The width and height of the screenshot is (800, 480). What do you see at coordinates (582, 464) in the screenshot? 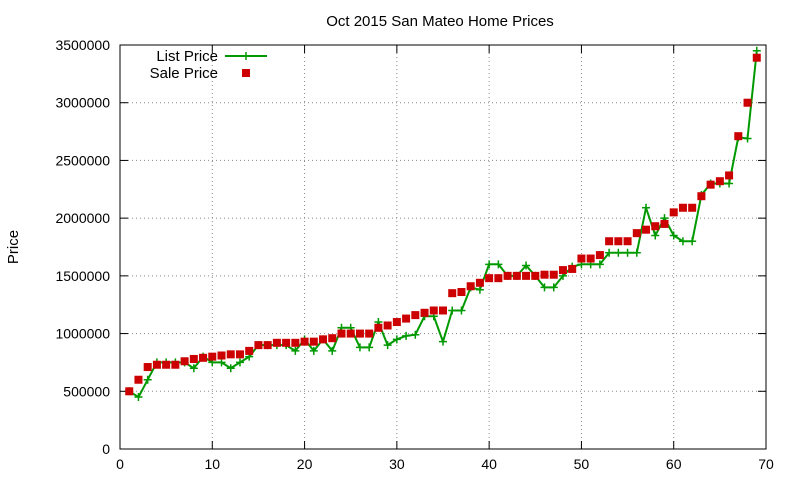
I see `x-tick-label: 50` at bounding box center [582, 464].